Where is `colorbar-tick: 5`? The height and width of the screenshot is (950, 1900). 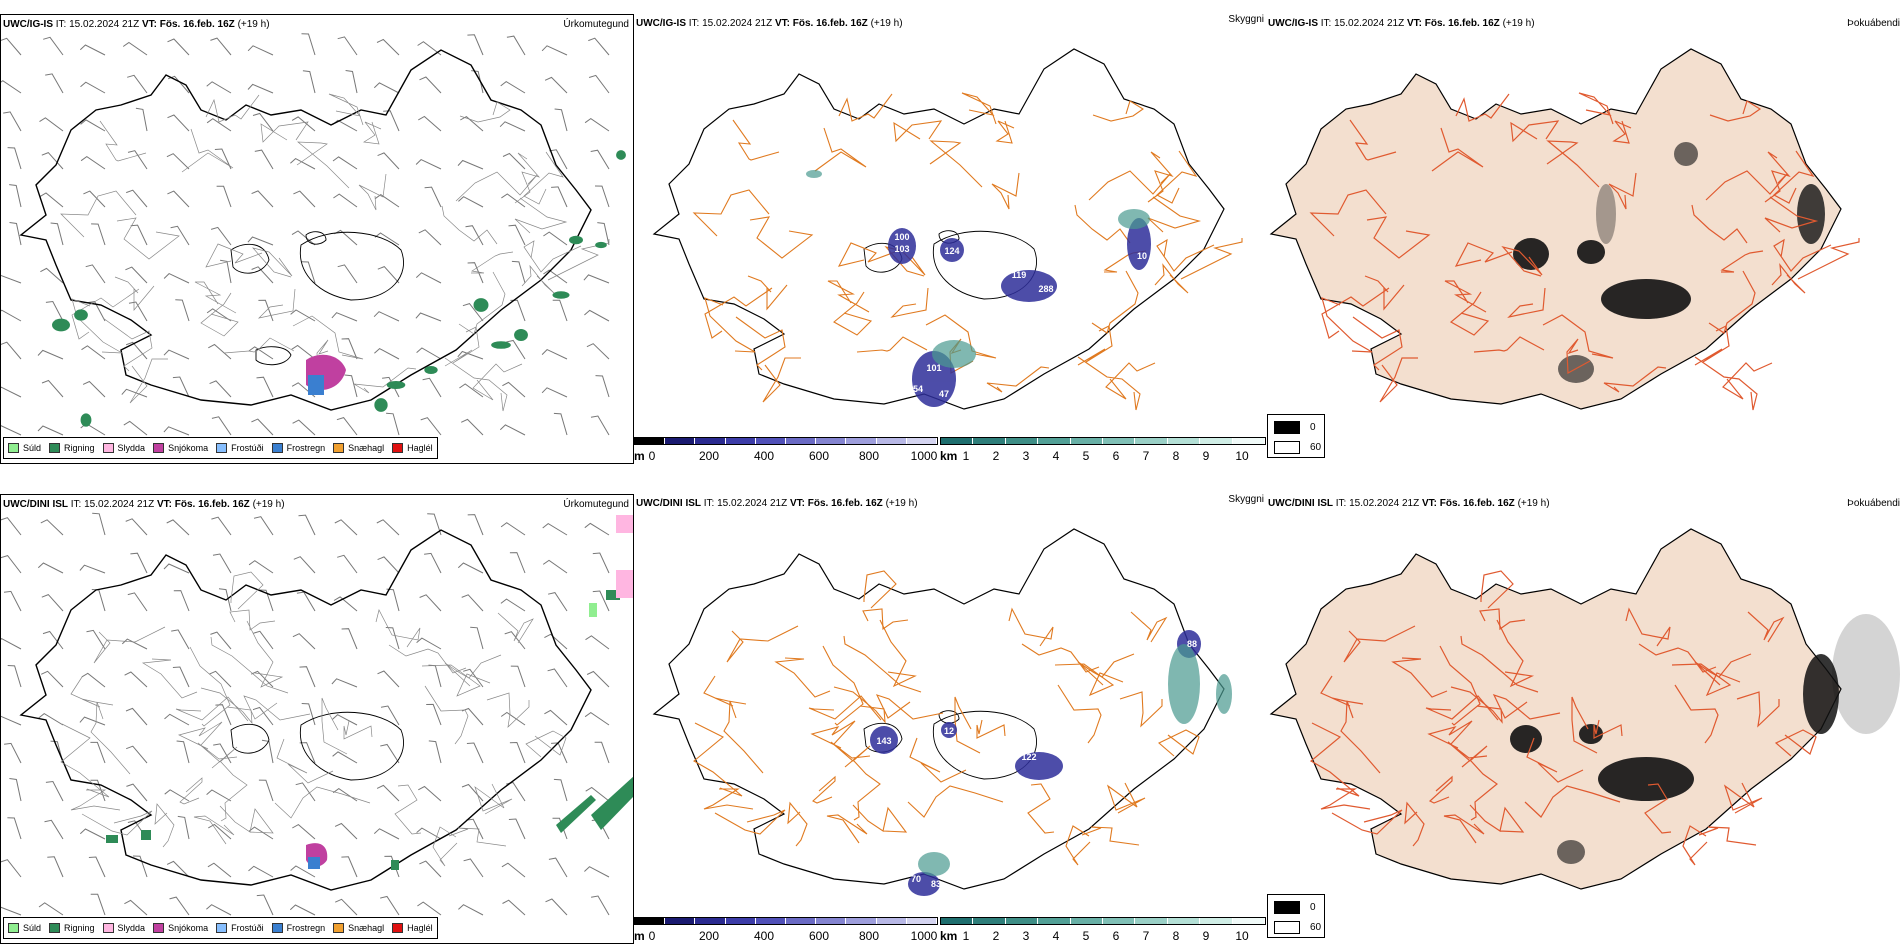 colorbar-tick: 5 is located at coordinates (1086, 936).